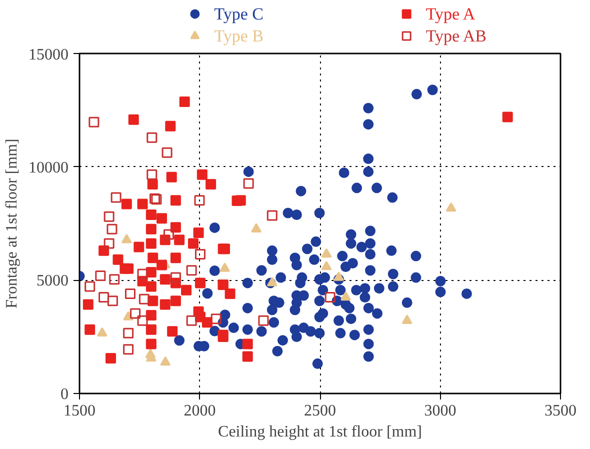 This screenshot has width=590, height=449. I want to click on legend-label: Type A, so click(451, 14).